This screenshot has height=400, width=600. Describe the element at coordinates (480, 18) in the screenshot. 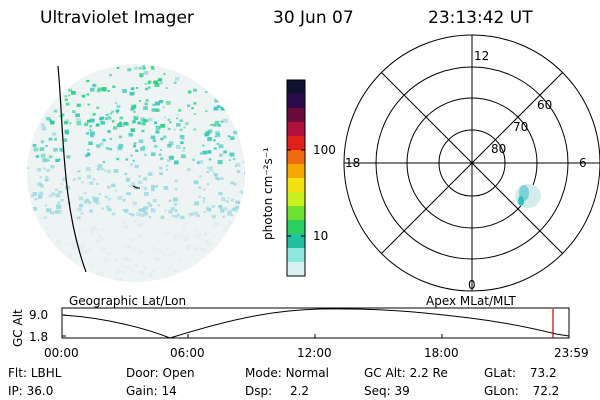

I see `time-label: 23:13:42 UT` at that location.